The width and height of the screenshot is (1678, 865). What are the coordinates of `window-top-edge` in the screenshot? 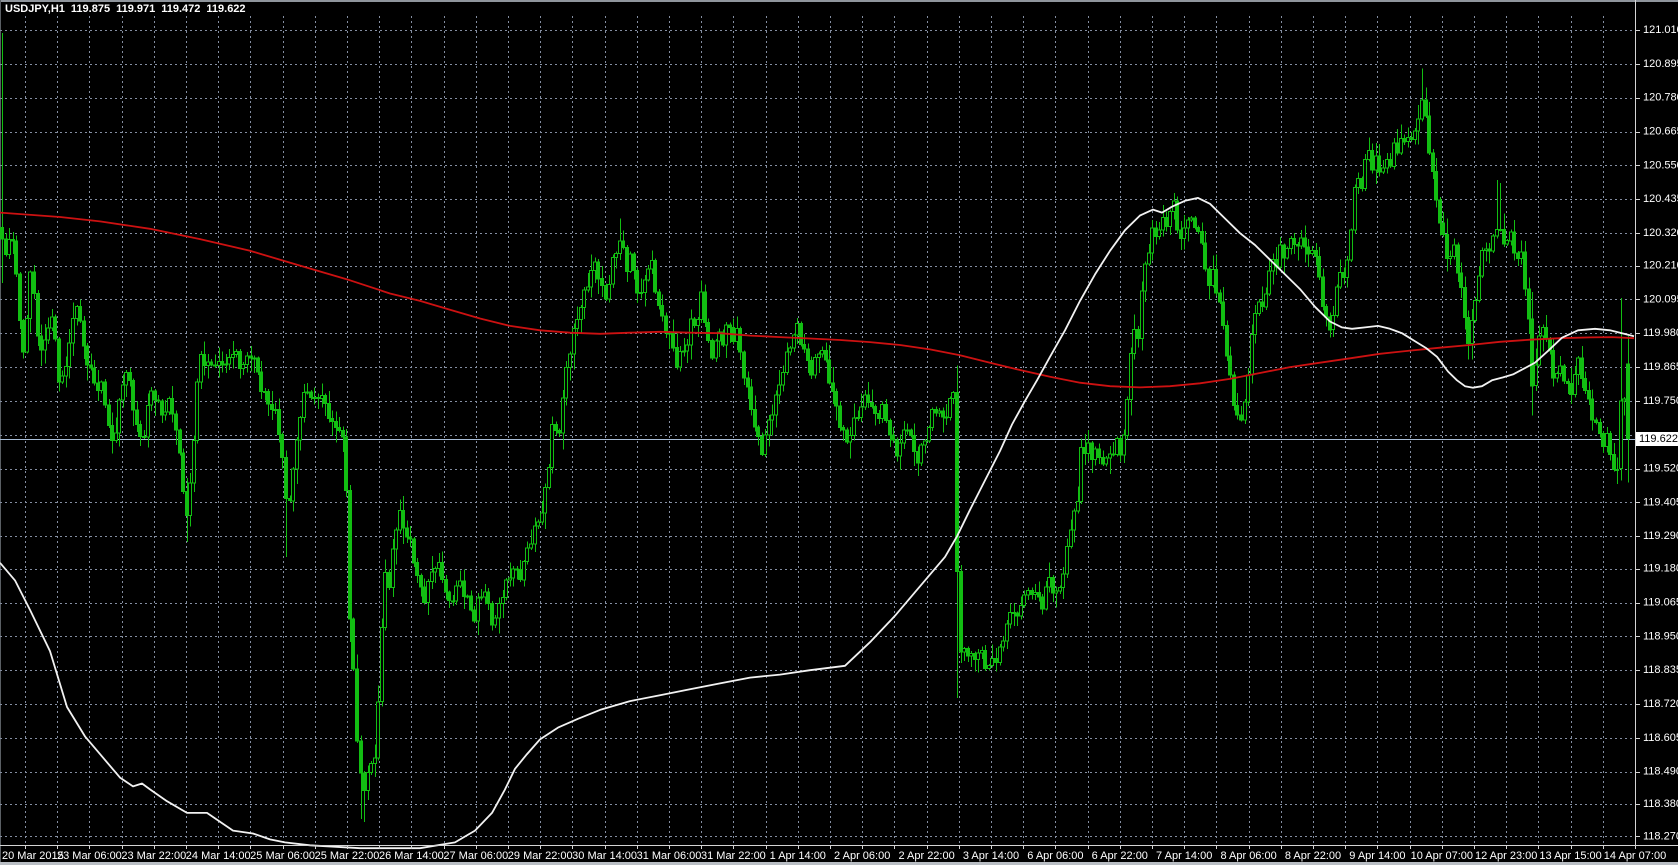 It's located at (839, 1).